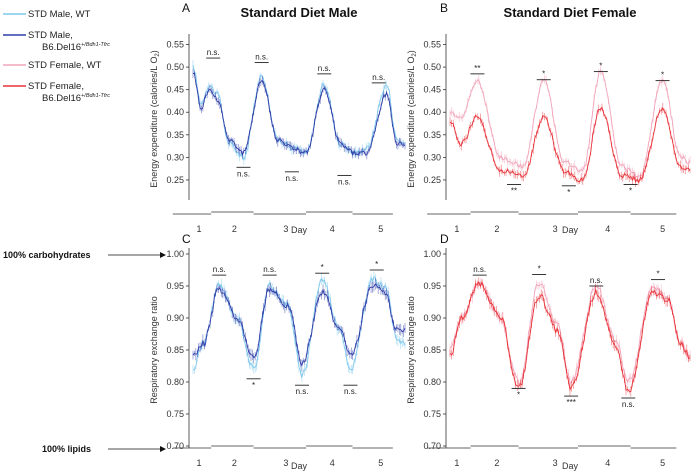 The image size is (699, 474). I want to click on y-tick-label-B-2: 0.35, so click(432, 135).